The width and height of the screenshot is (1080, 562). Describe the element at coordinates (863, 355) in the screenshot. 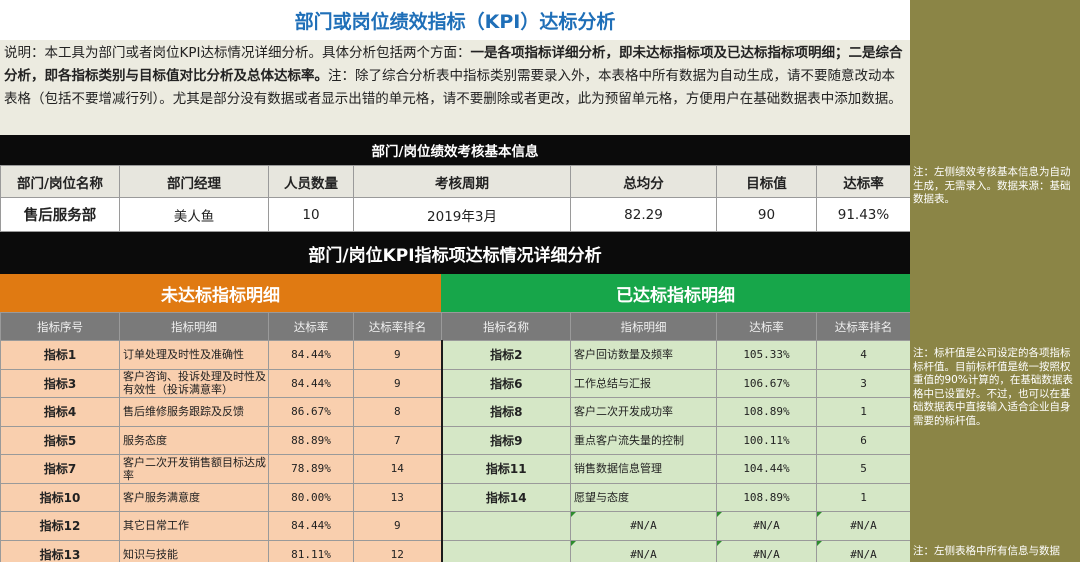

I see `met-rank-cell: 4` at that location.